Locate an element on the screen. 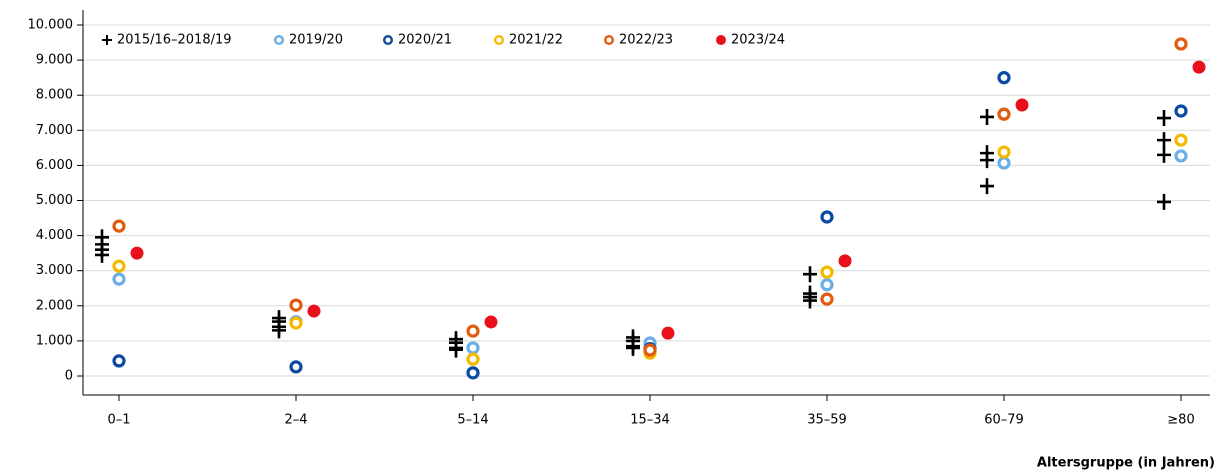  y-tick-label: 2.000 is located at coordinates (54, 305).